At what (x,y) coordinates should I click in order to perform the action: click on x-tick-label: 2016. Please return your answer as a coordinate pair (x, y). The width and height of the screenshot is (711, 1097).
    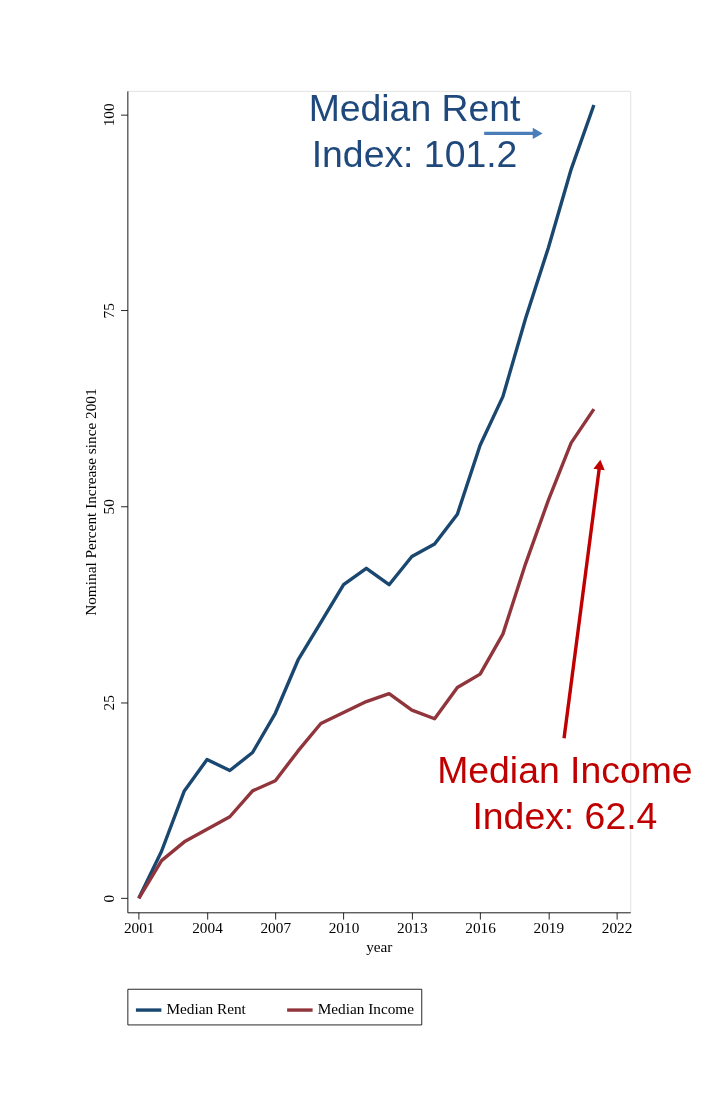
    Looking at the image, I should click on (481, 928).